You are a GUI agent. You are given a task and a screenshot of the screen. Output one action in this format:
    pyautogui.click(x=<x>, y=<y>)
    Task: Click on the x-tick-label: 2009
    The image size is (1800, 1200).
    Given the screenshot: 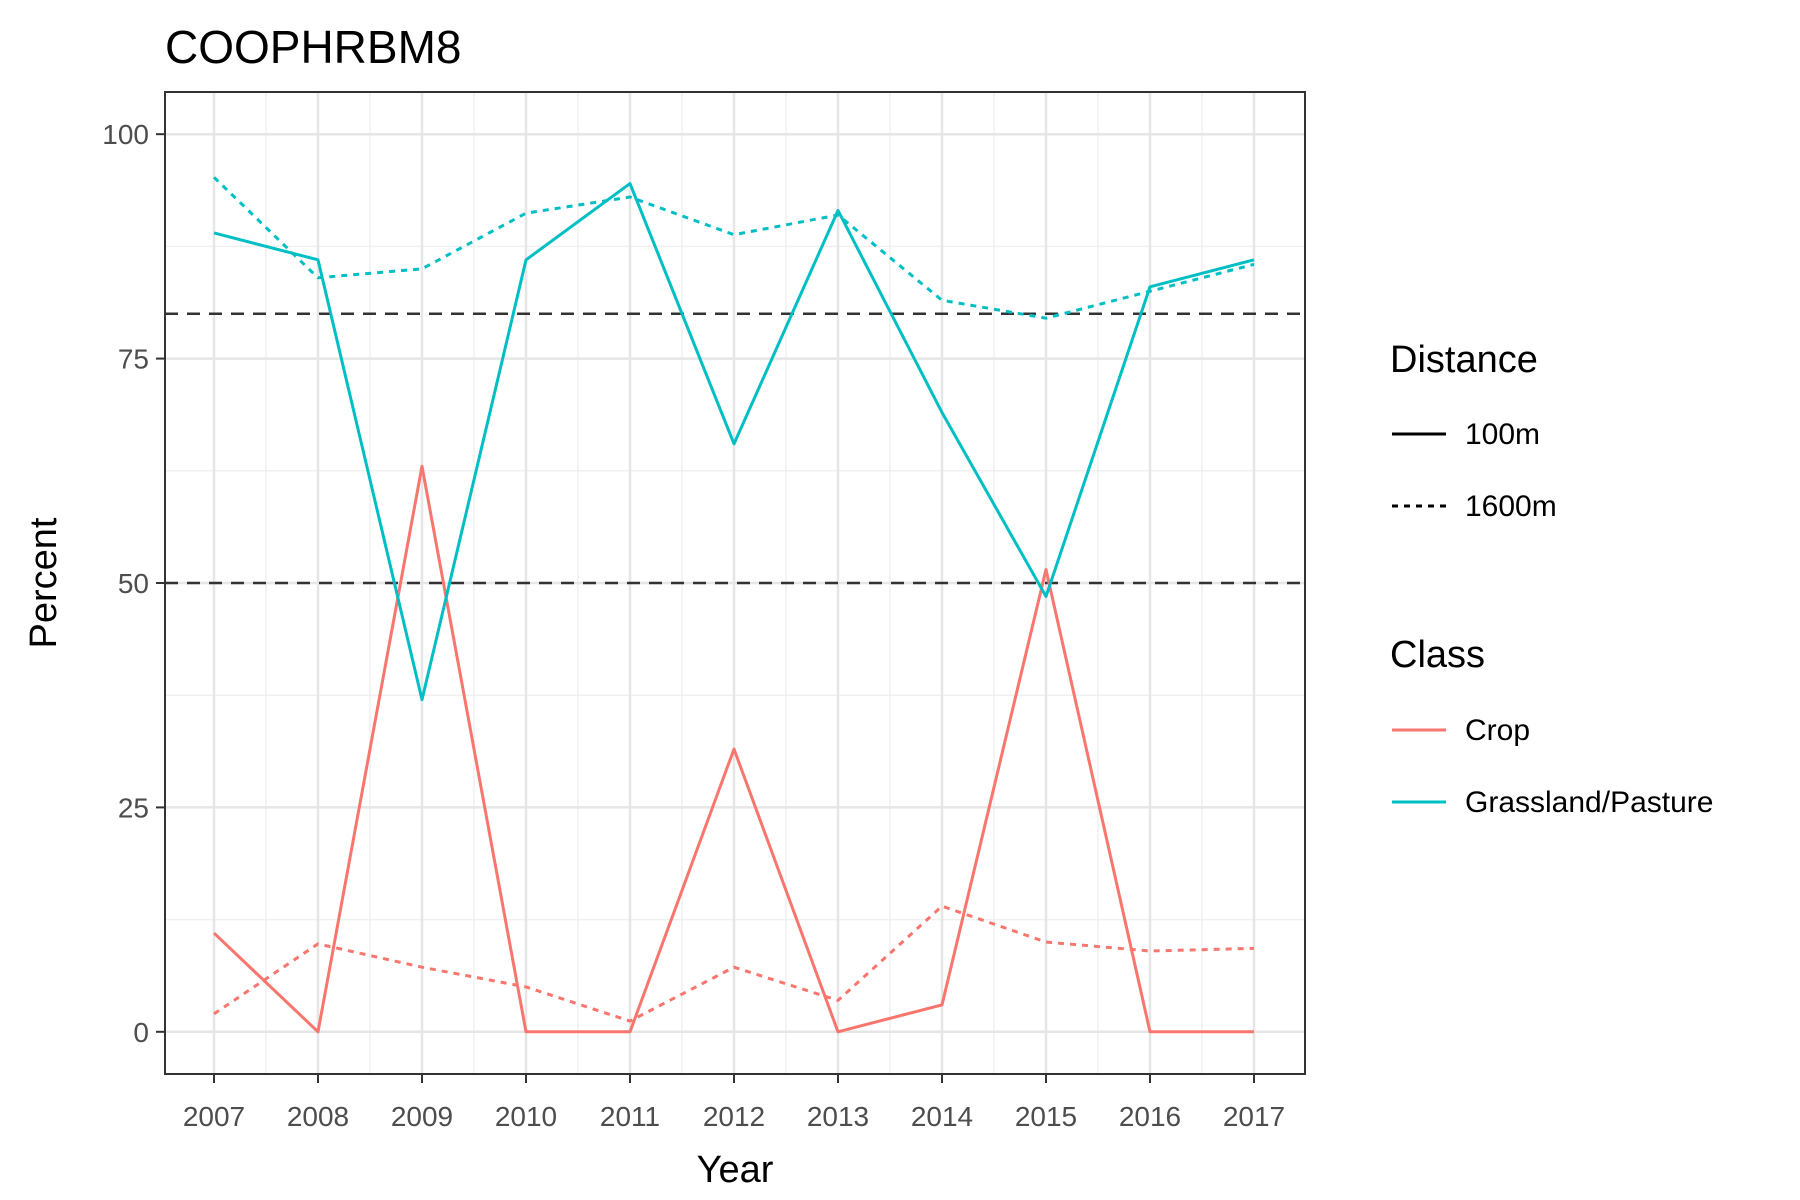 What is the action you would take?
    pyautogui.click(x=422, y=1116)
    